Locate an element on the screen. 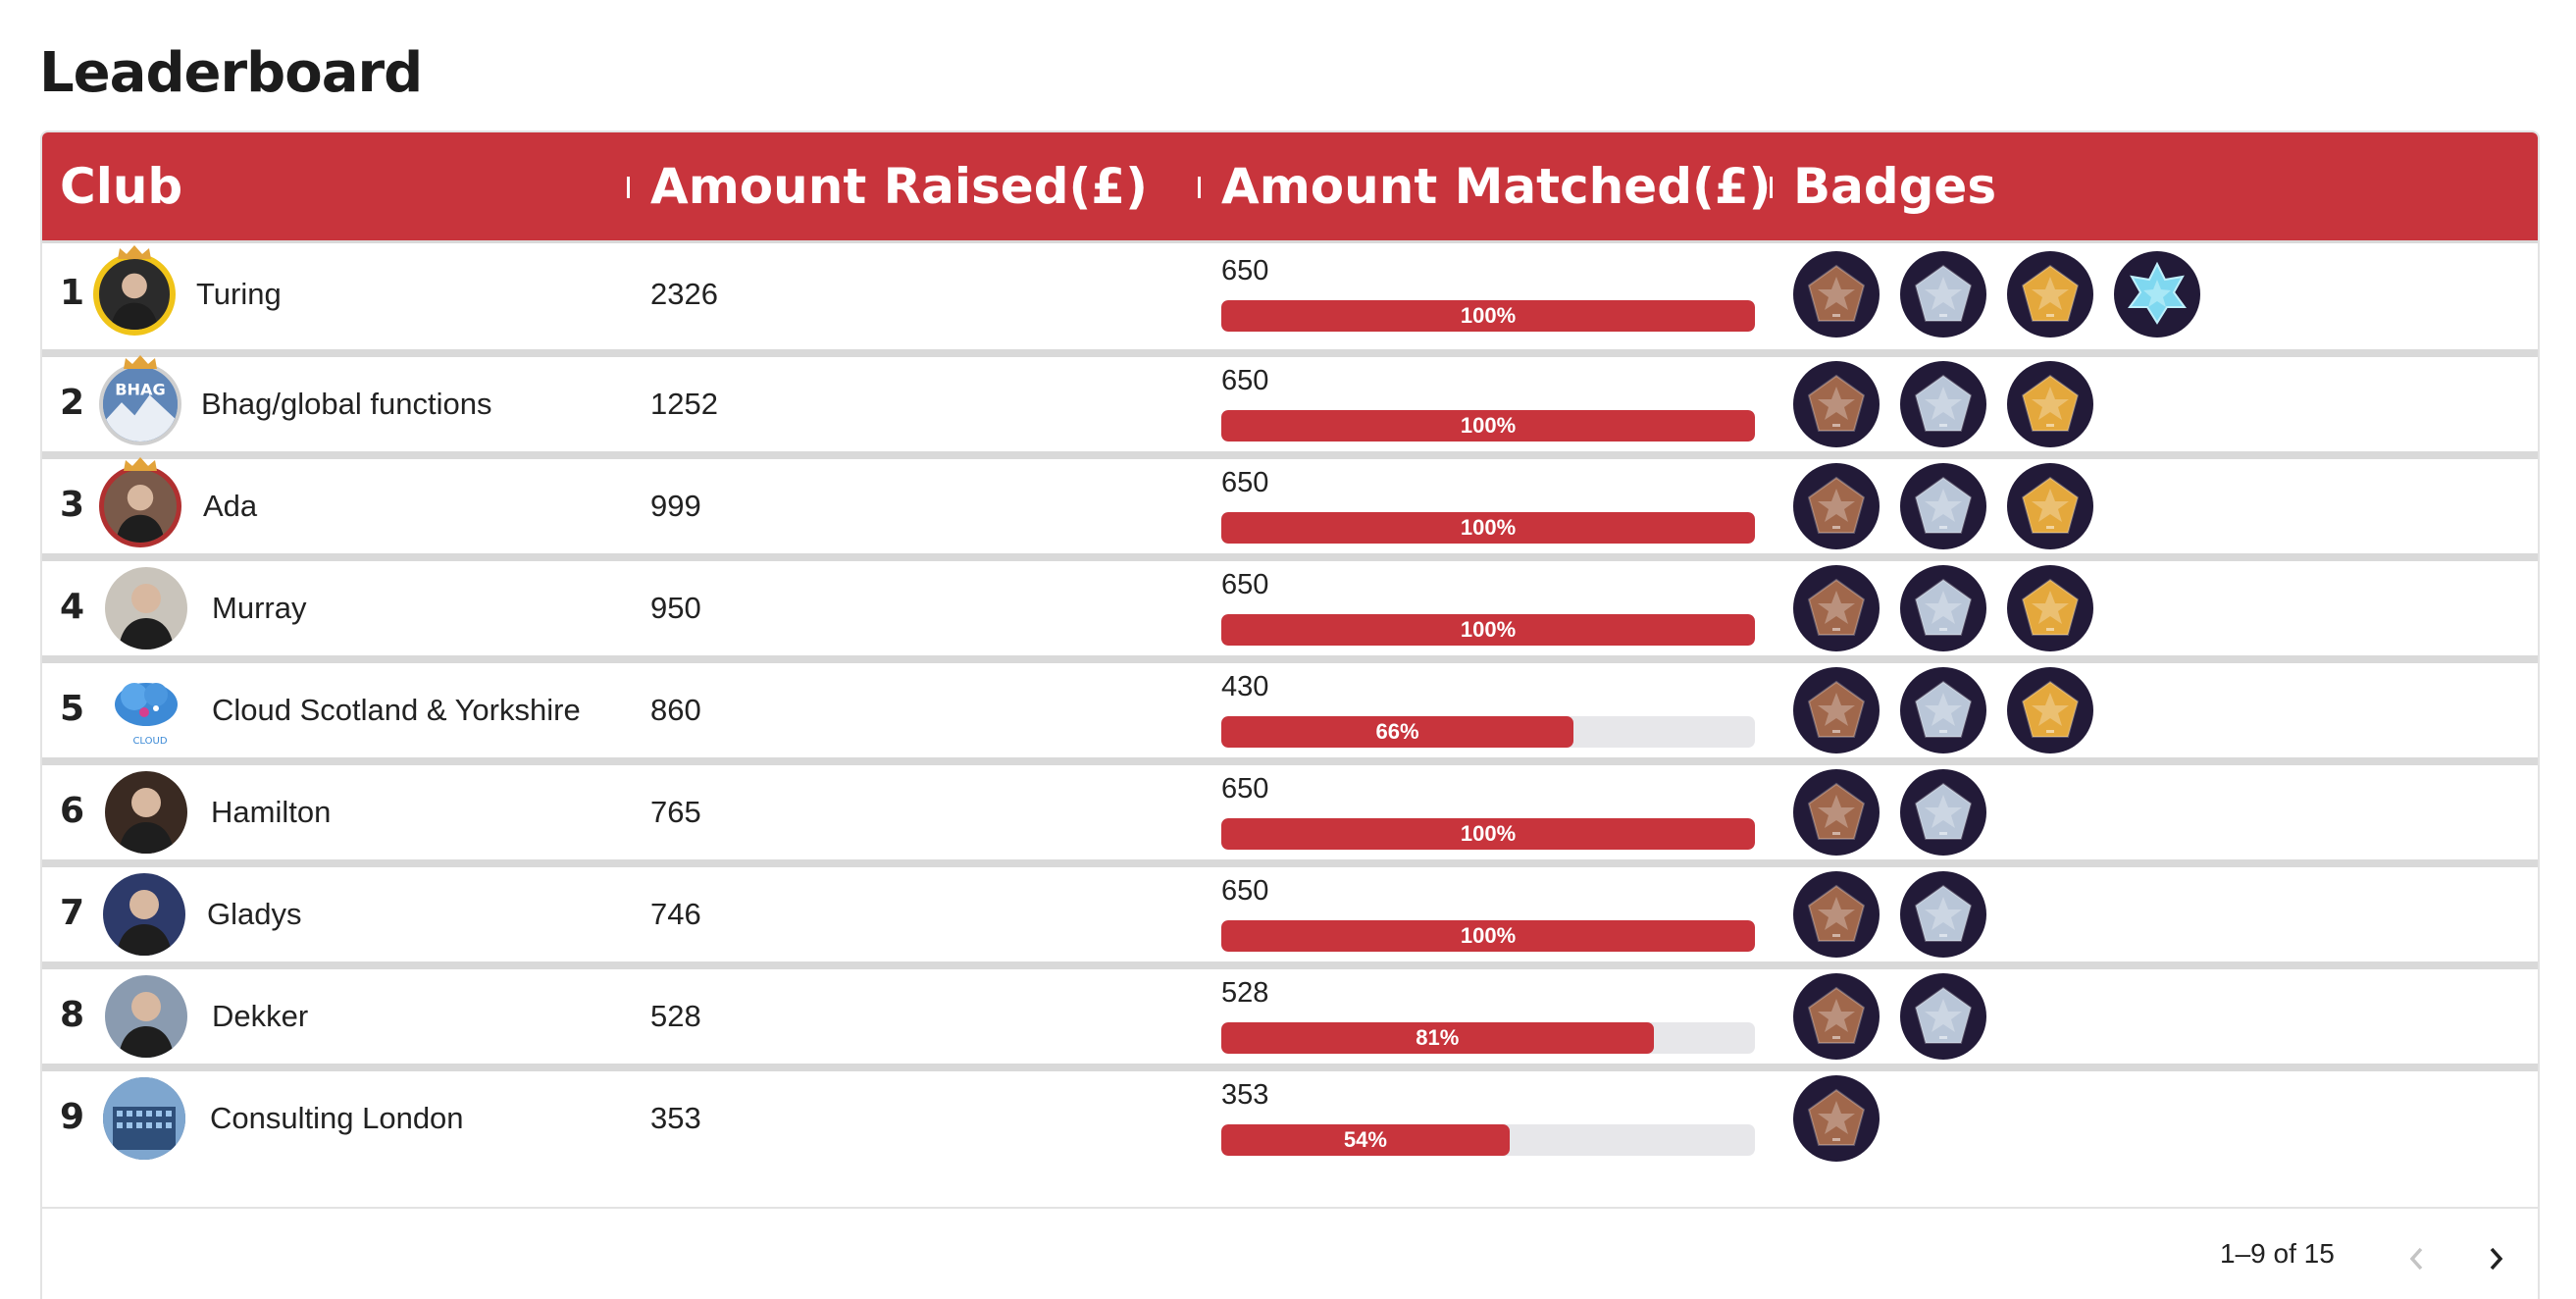  column-header-raised: Amount Raised(£) is located at coordinates (899, 186).